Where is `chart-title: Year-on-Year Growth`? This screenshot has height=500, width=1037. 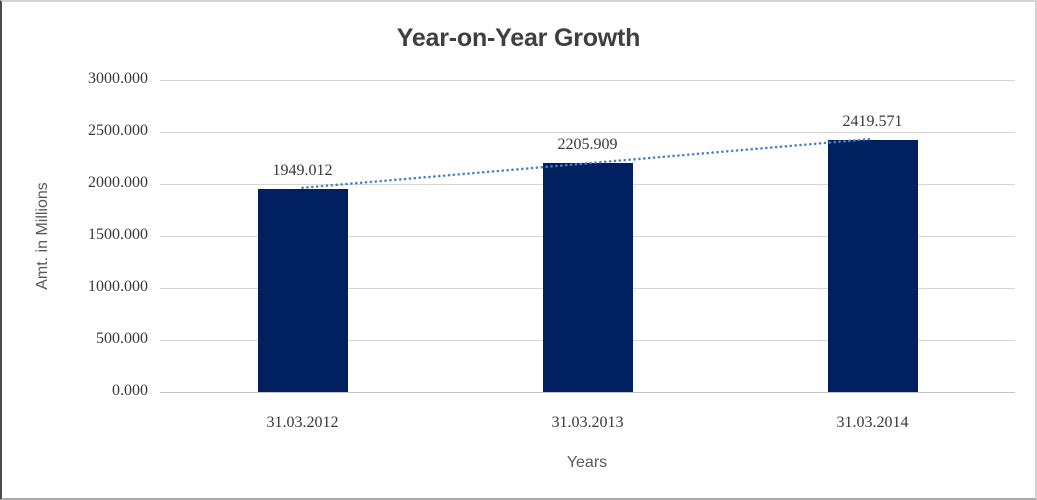
chart-title: Year-on-Year Growth is located at coordinates (518, 38).